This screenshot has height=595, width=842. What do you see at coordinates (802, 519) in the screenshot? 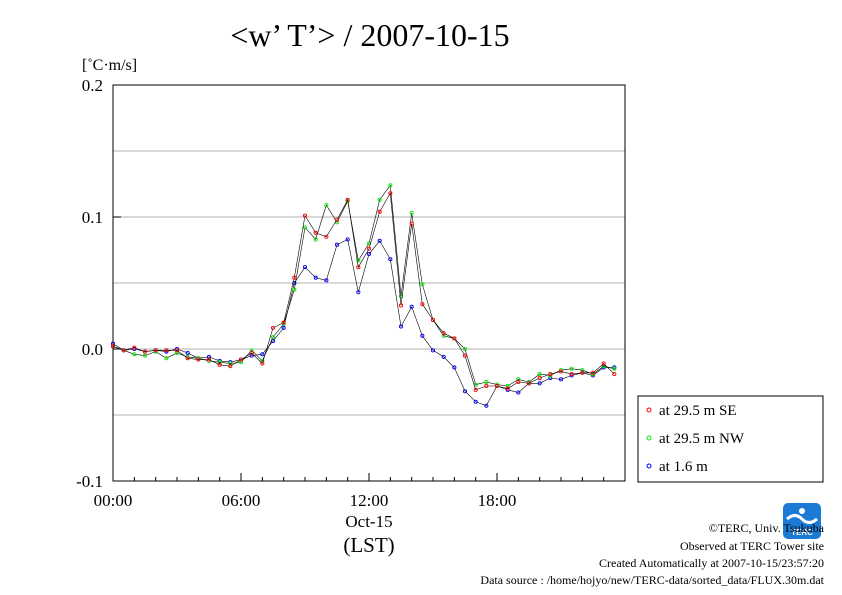
I see `logo-wave-icon` at bounding box center [802, 519].